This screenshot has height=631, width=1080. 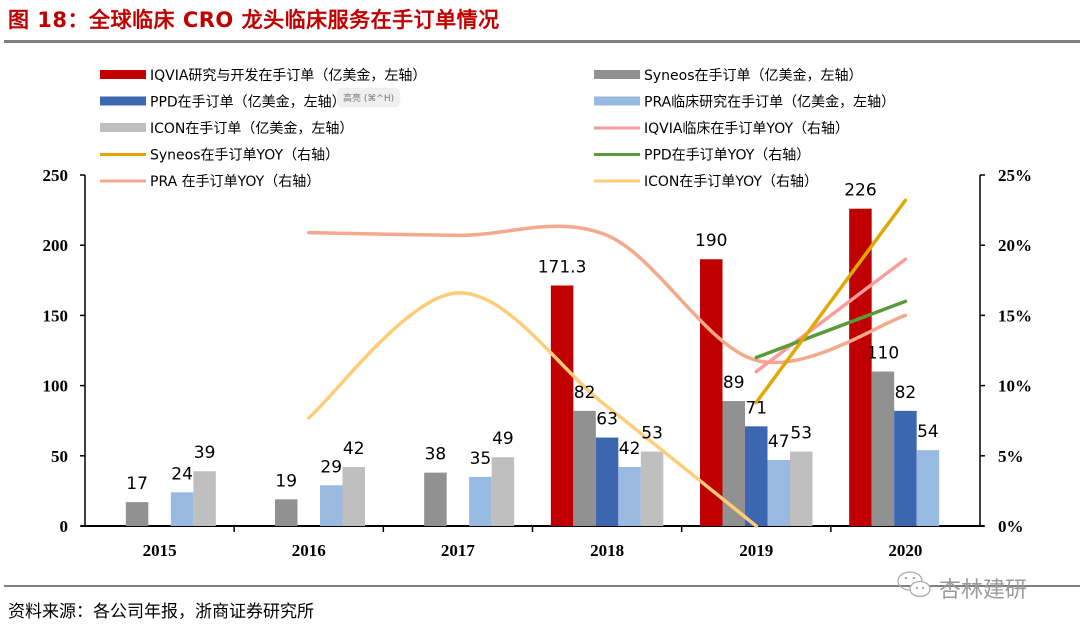 What do you see at coordinates (983, 590) in the screenshot?
I see `watermark-text: 杏林建研` at bounding box center [983, 590].